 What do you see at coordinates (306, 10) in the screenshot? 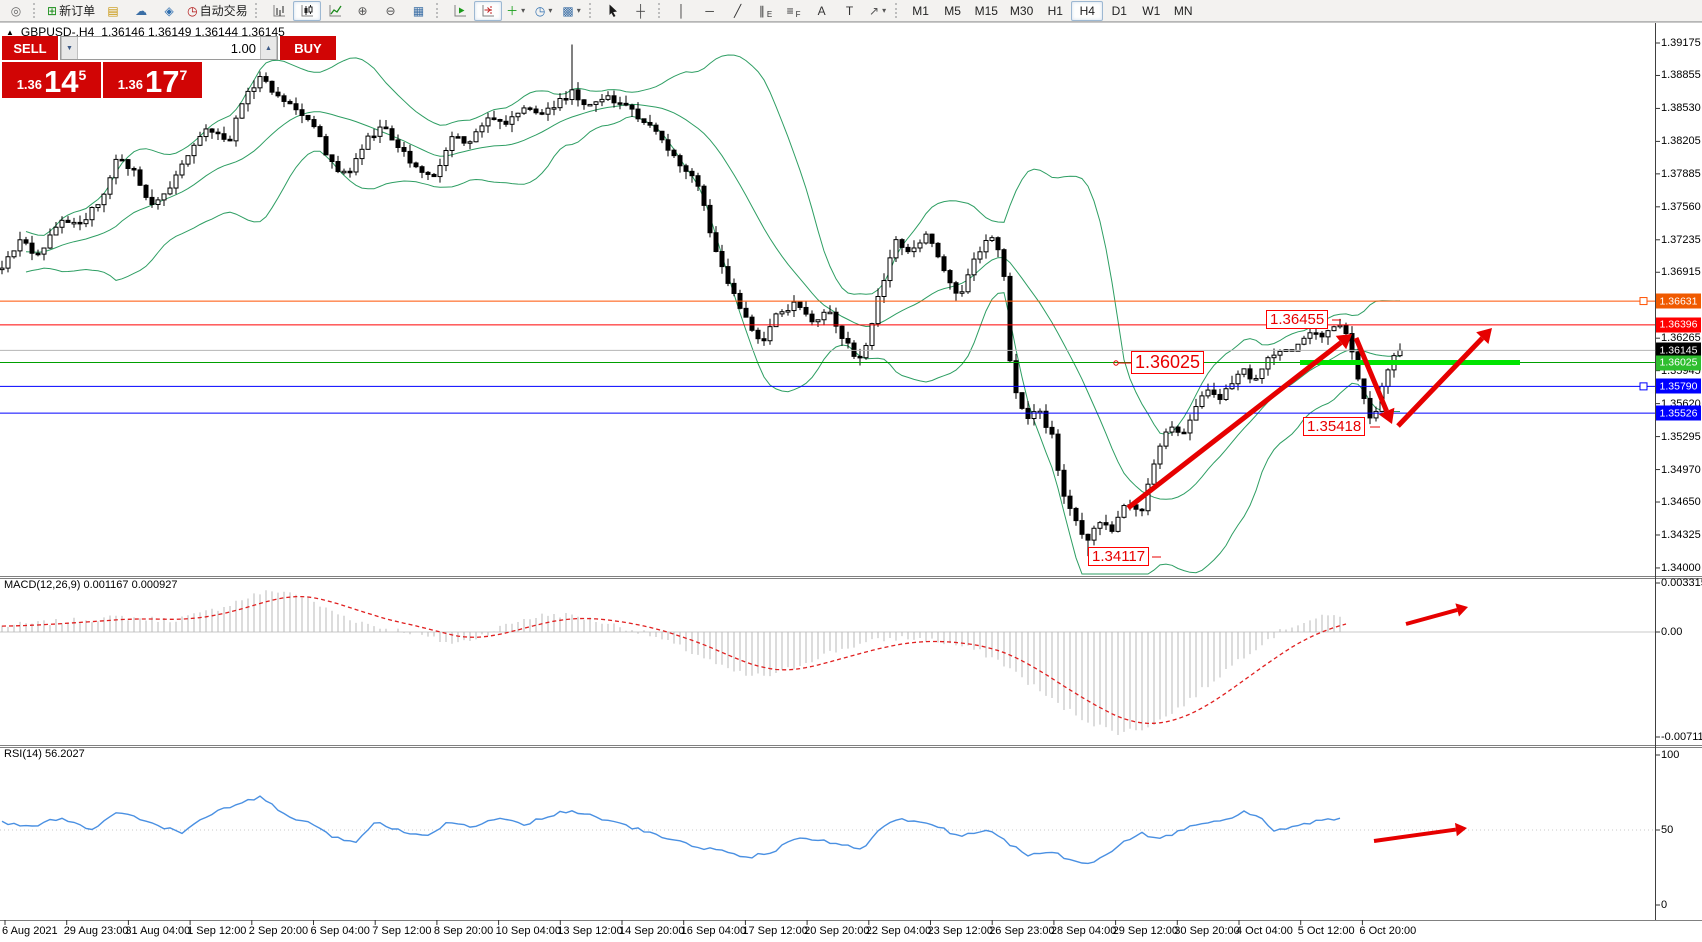
I see `chart-candles-button` at bounding box center [306, 10].